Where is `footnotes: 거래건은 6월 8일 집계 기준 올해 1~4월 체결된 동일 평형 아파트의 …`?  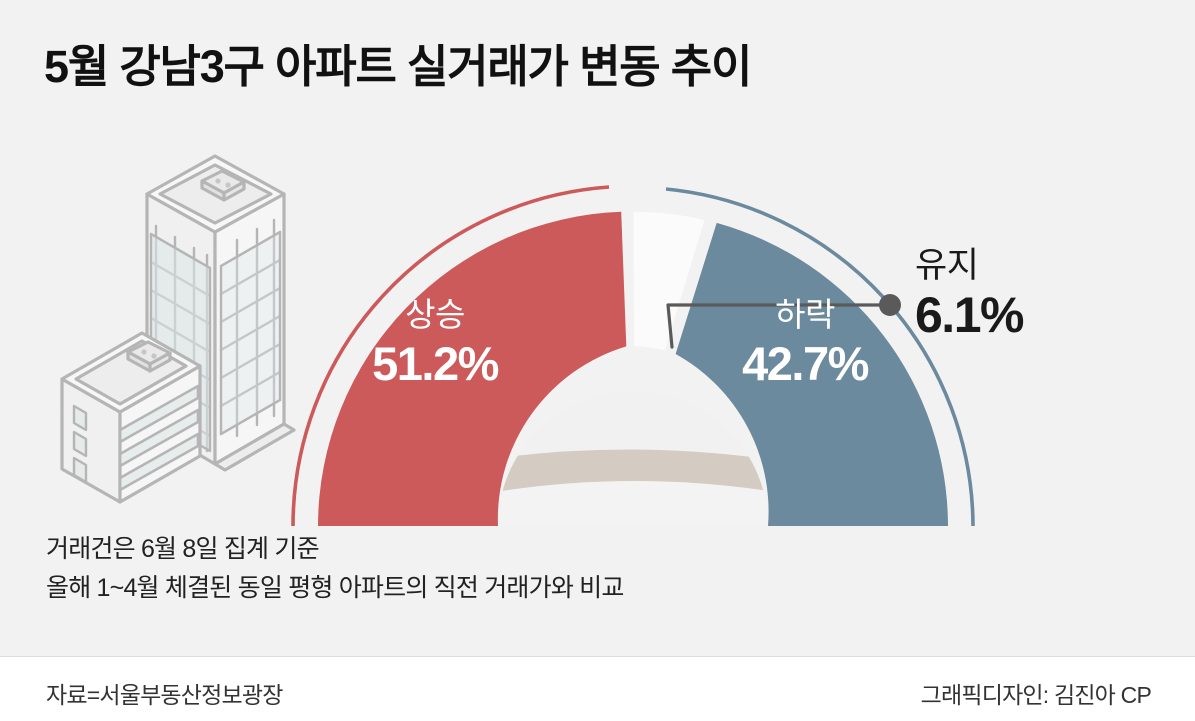
footnotes: 거래건은 6월 8일 집계 기준 올해 1~4월 체결된 동일 평형 아파트의 … is located at coordinates (546, 569).